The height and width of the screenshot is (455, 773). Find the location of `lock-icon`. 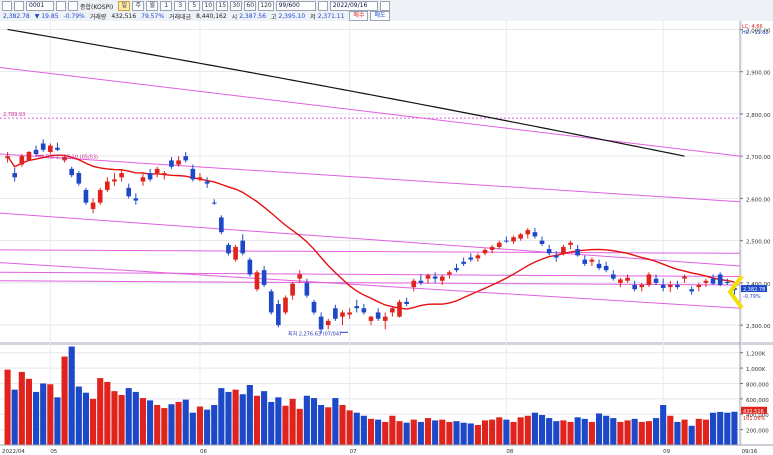

lock-icon is located at coordinates (73, 6).